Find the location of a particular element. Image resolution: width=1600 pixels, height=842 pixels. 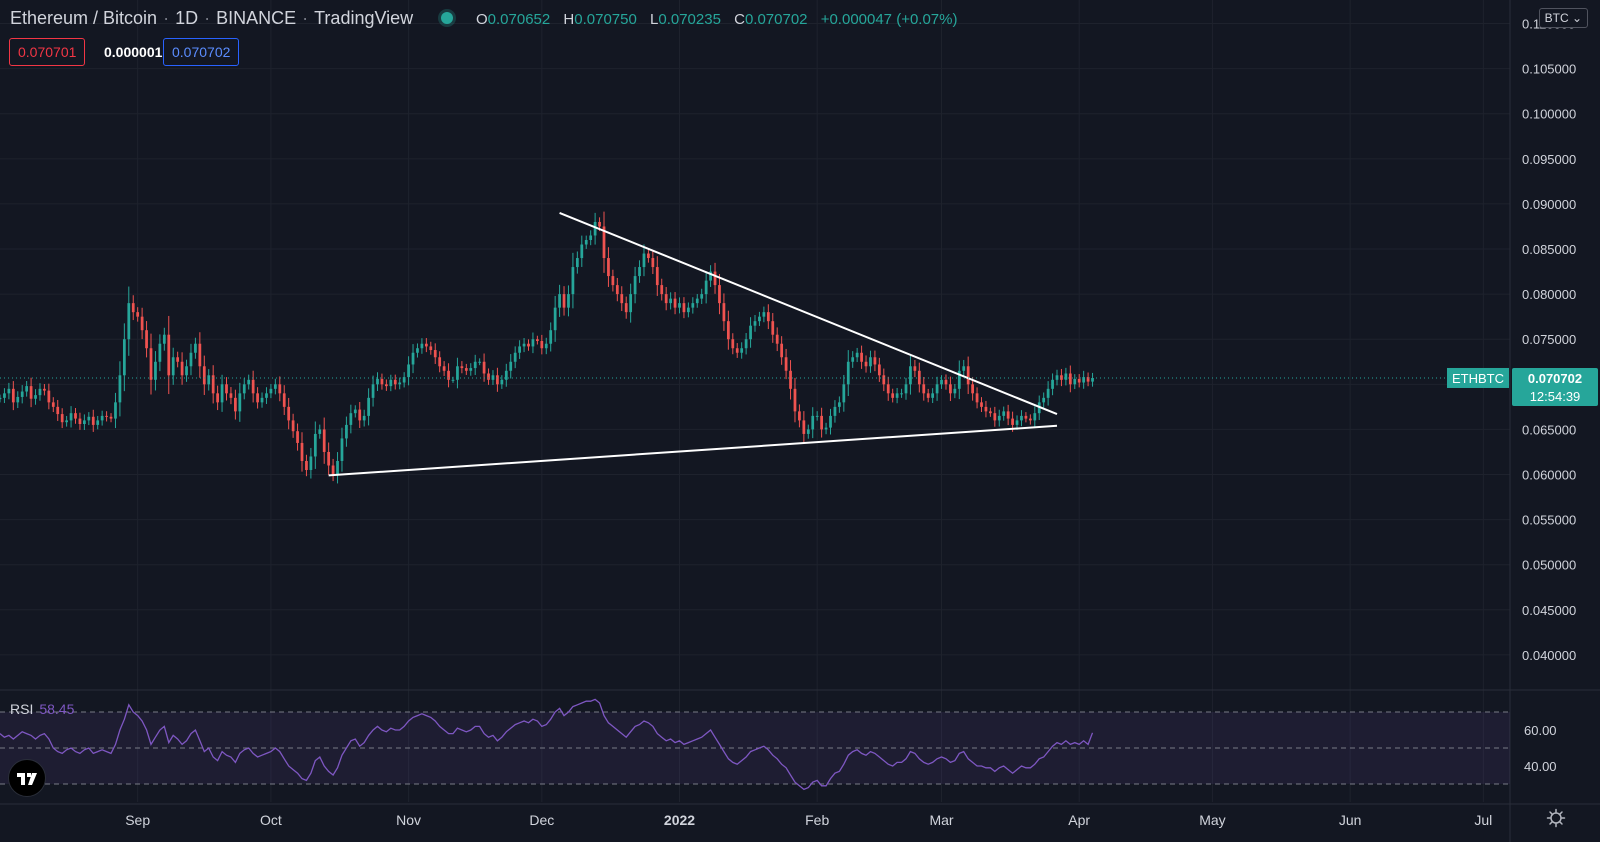

currency-dropdown: BTC ⌄ is located at coordinates (1563, 18).